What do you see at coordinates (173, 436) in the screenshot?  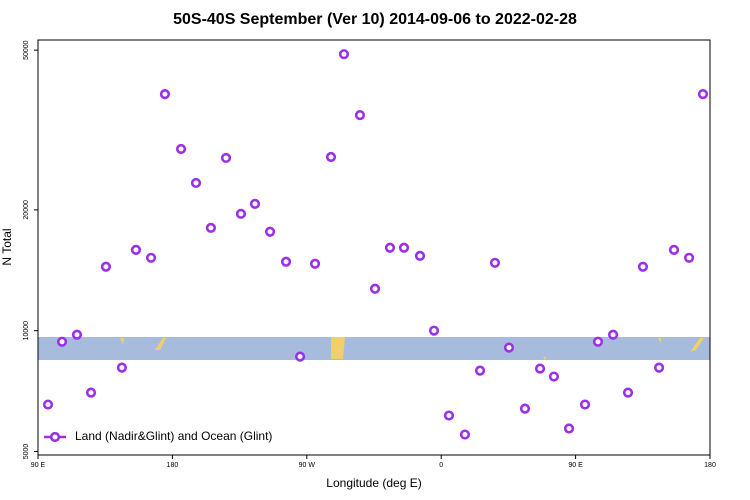 I see `legend-label: Land (Nadir&Glint) and Ocean (Glint)` at bounding box center [173, 436].